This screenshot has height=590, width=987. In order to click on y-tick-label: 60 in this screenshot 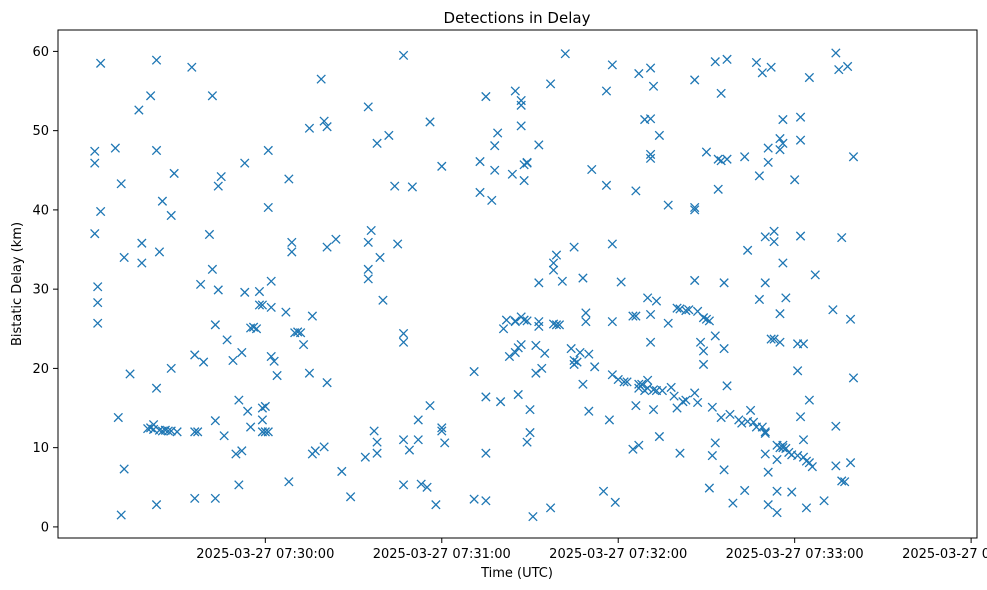, I will do `click(40, 52)`.